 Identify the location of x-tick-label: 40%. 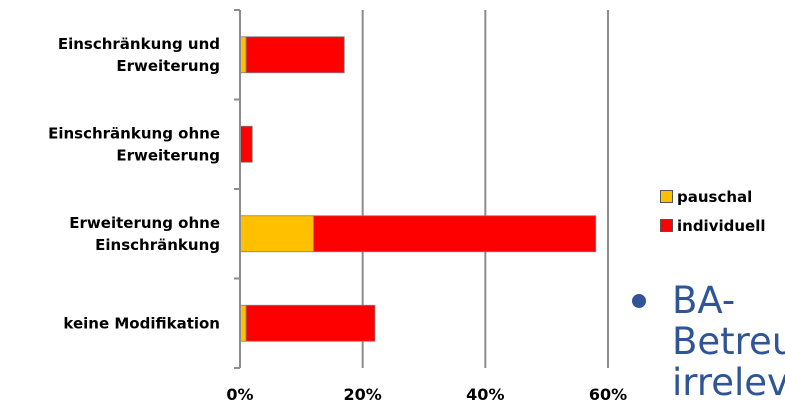
(485, 394).